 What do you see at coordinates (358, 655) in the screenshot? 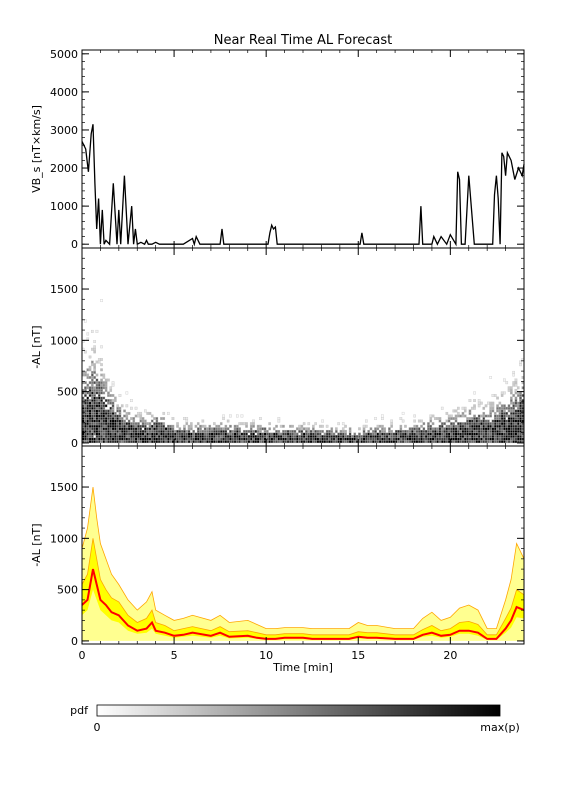
I see `x-tick-label: 15` at bounding box center [358, 655].